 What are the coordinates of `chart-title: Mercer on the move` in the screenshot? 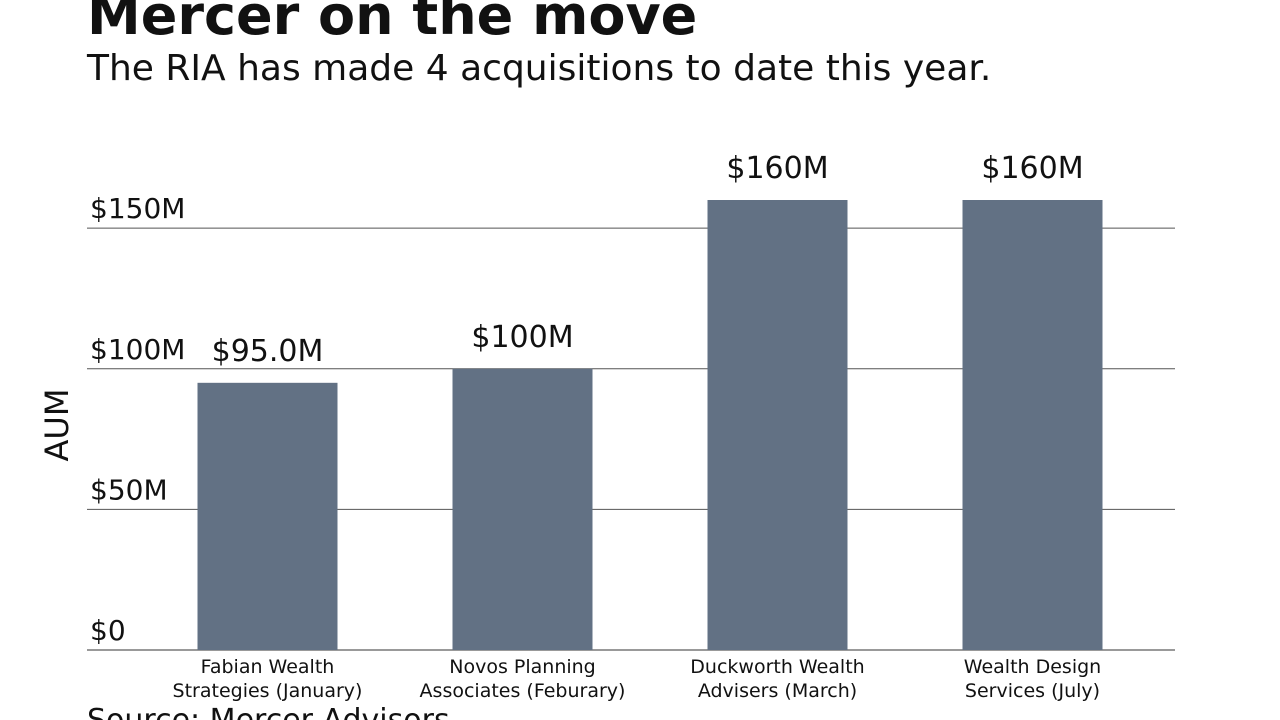 It's located at (392, 23).